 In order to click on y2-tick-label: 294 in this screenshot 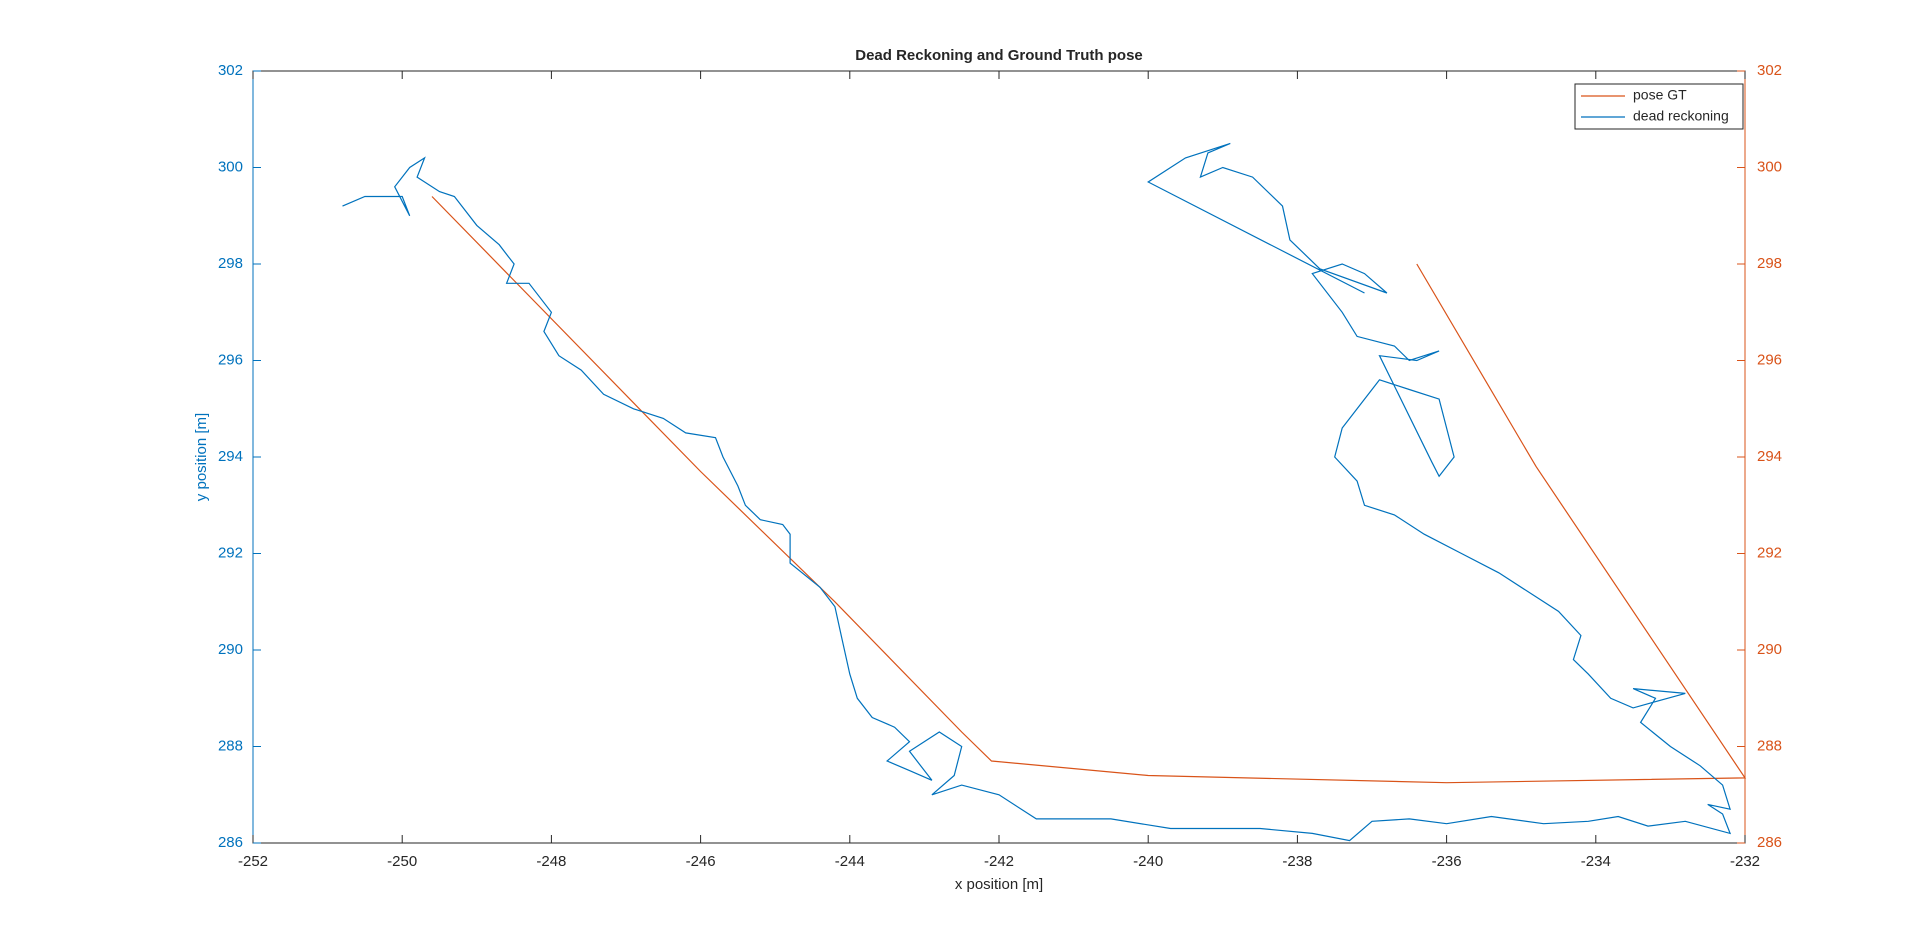, I will do `click(1769, 456)`.